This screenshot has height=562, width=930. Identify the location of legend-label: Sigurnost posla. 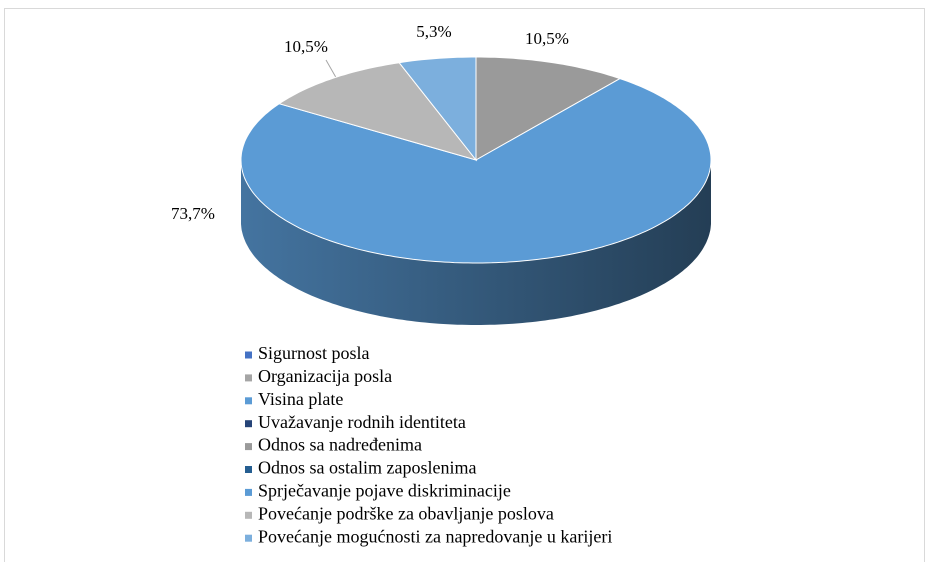
(314, 353).